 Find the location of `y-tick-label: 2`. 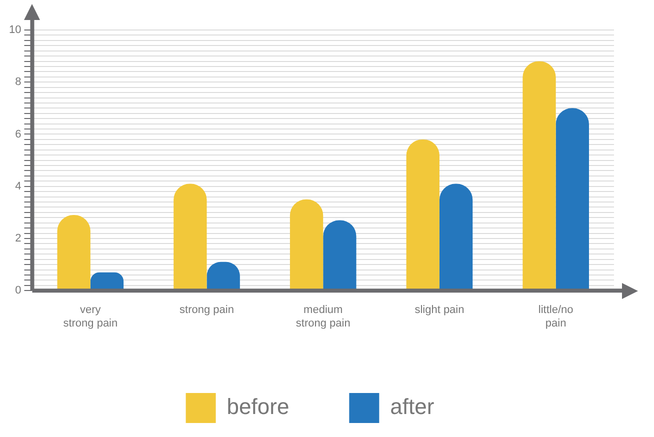

y-tick-label: 2 is located at coordinates (18, 238).